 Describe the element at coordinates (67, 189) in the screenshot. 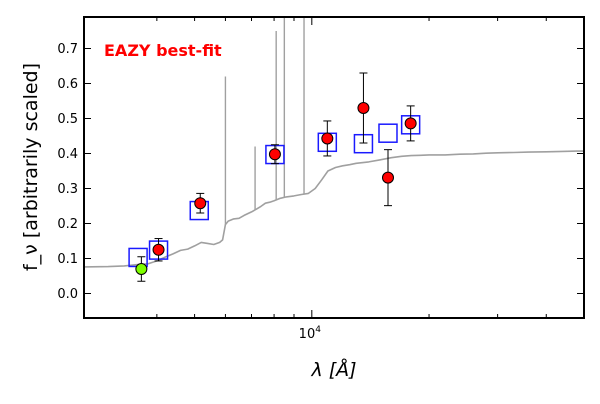

I see `y-tick-label: 0.3` at that location.